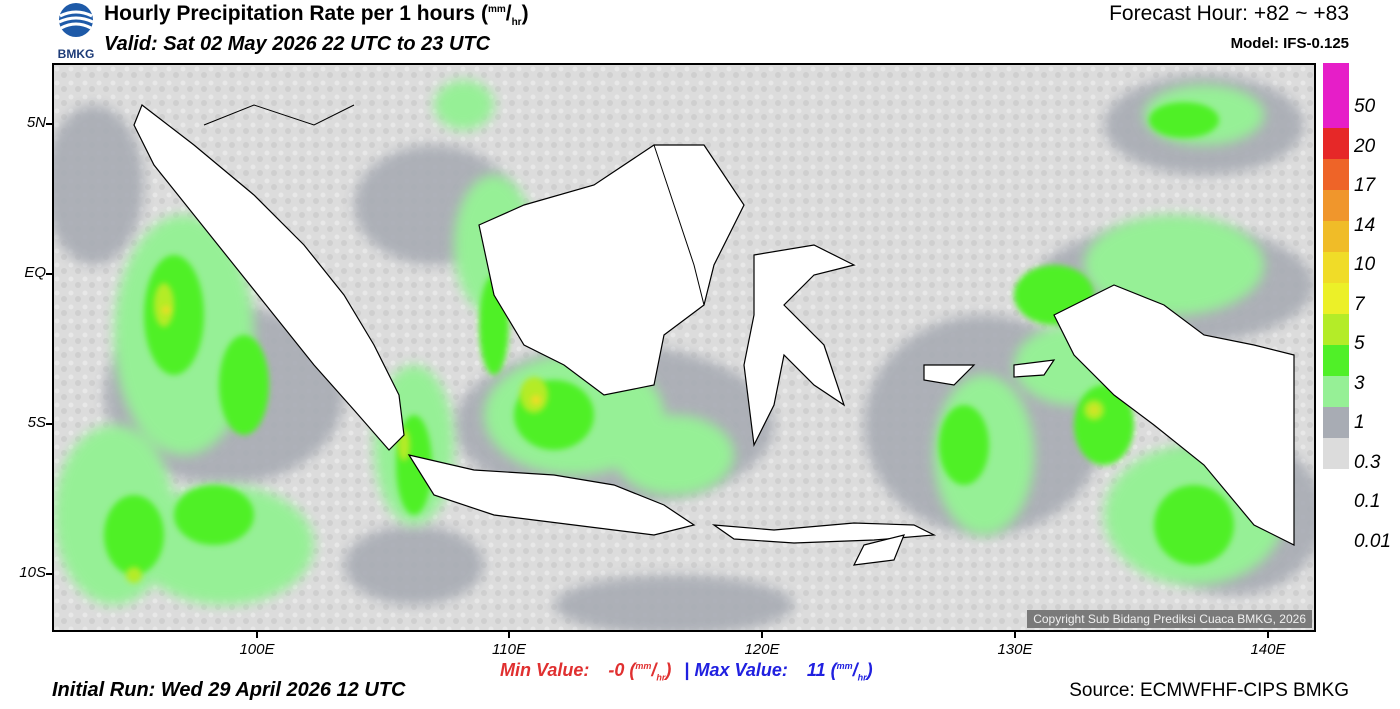 Image resolution: width=1400 pixels, height=709 pixels. Describe the element at coordinates (1365, 106) in the screenshot. I see `legend-label: 50` at that location.